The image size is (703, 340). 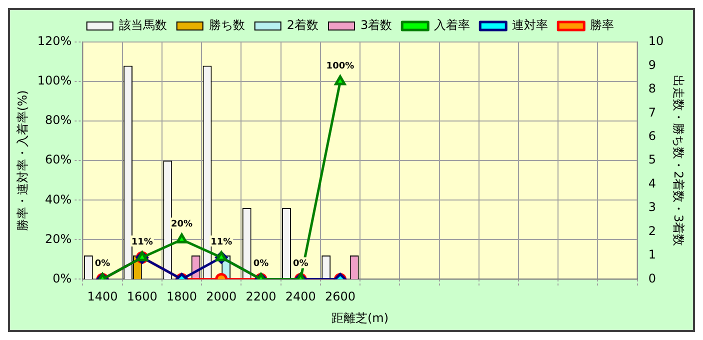 I want to click on y2-tick-label: 0, so click(x=652, y=278).